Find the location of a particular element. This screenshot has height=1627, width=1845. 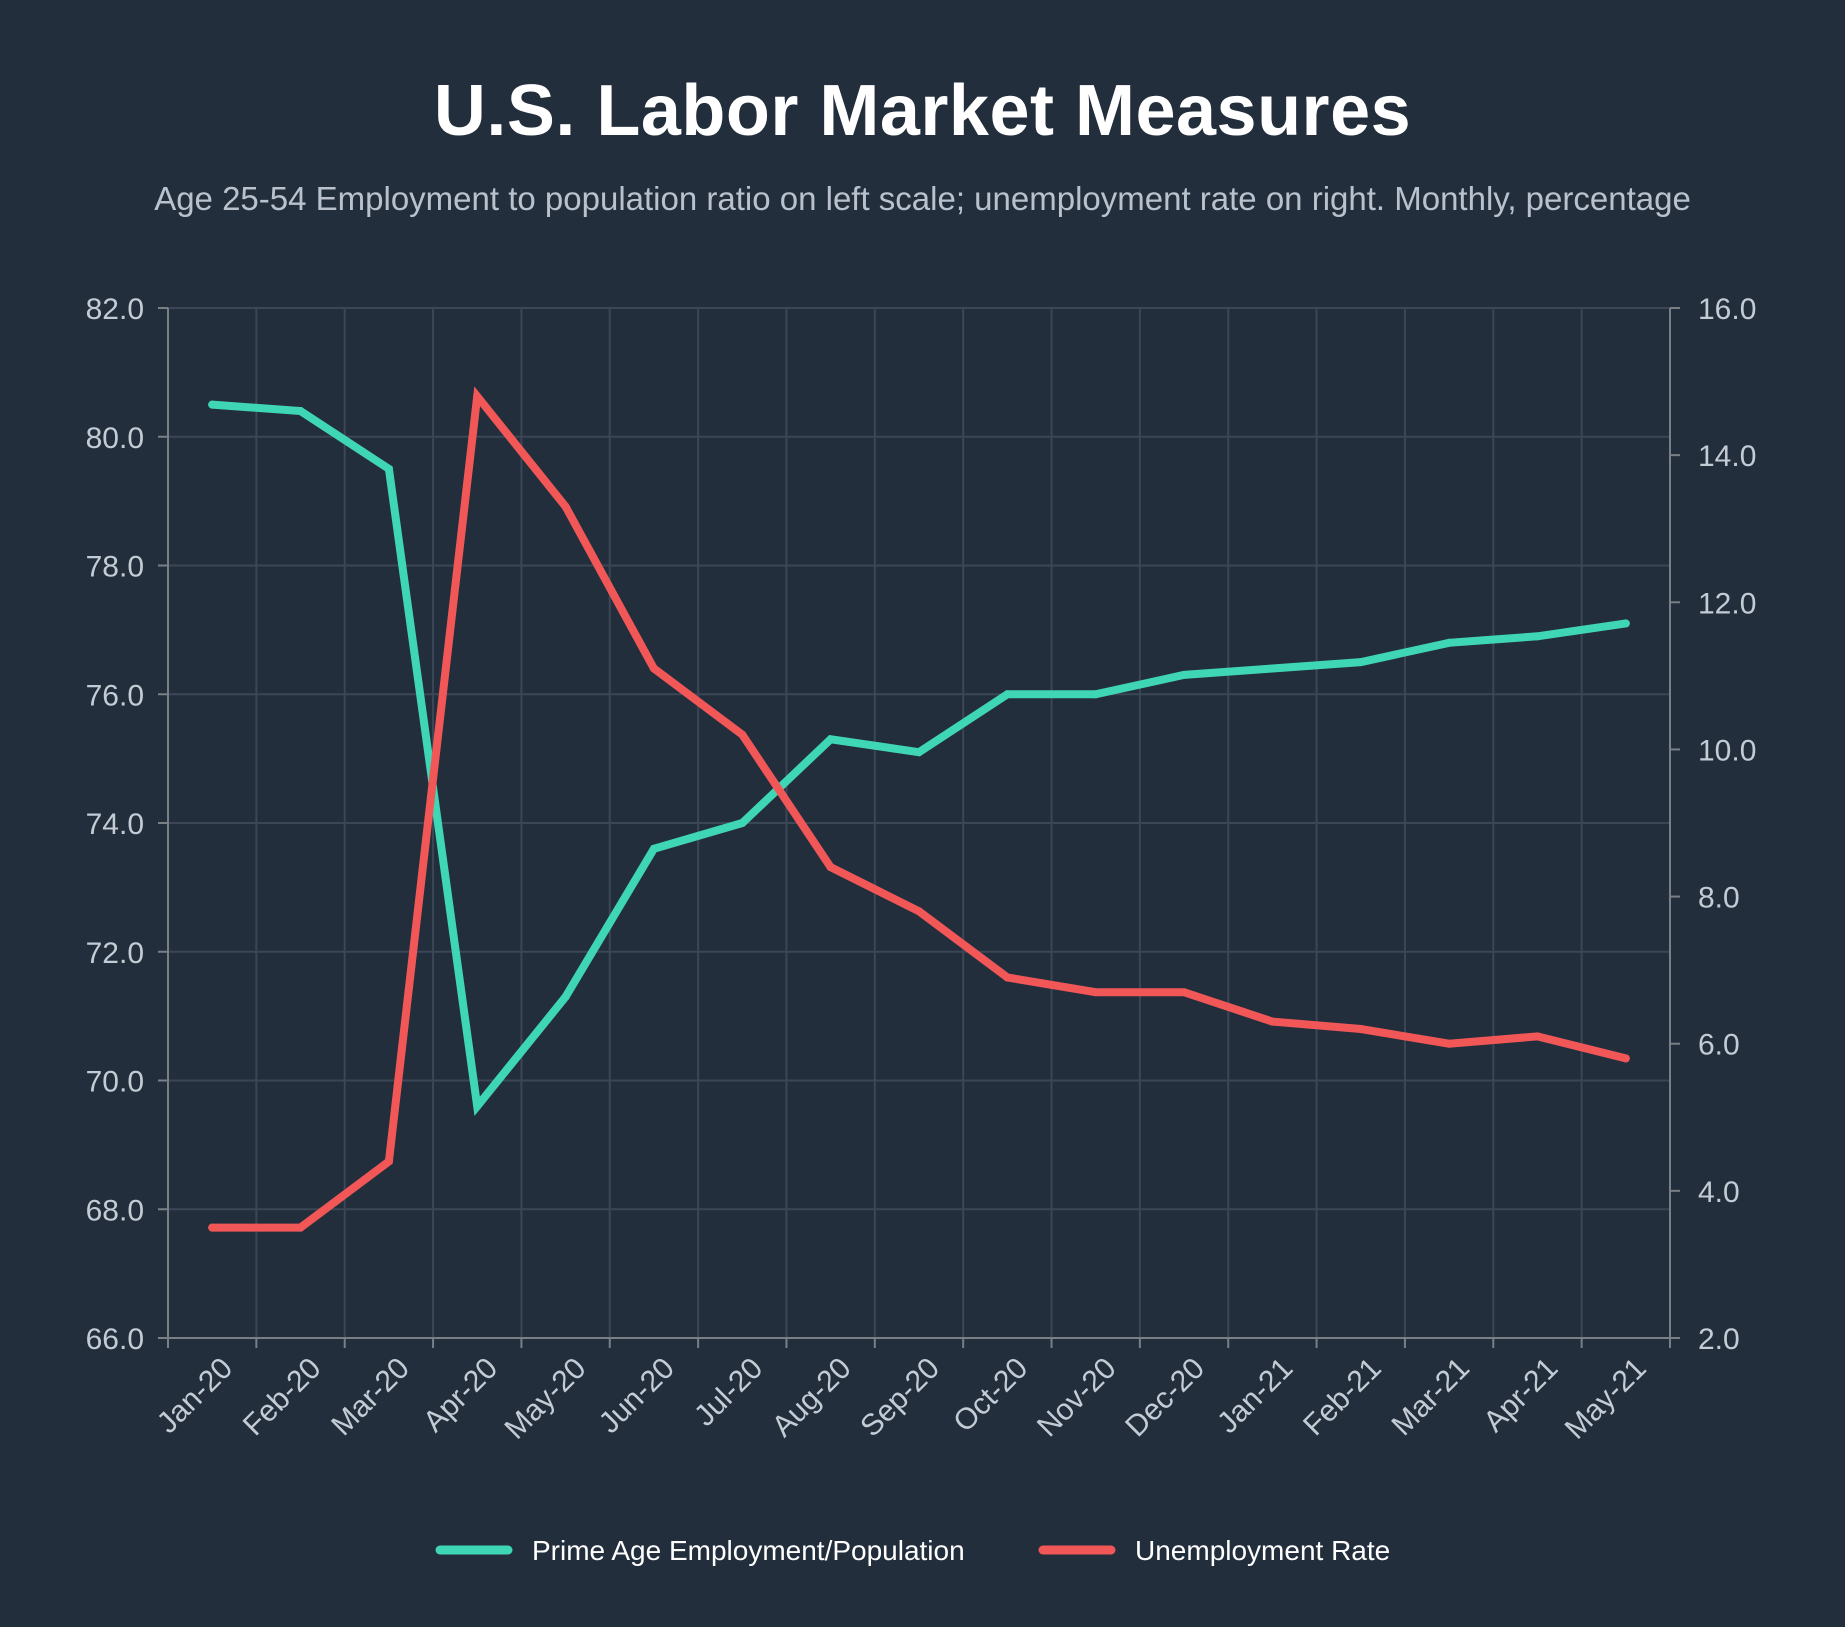

x-tick-label: Aug-20 is located at coordinates (812, 1398).